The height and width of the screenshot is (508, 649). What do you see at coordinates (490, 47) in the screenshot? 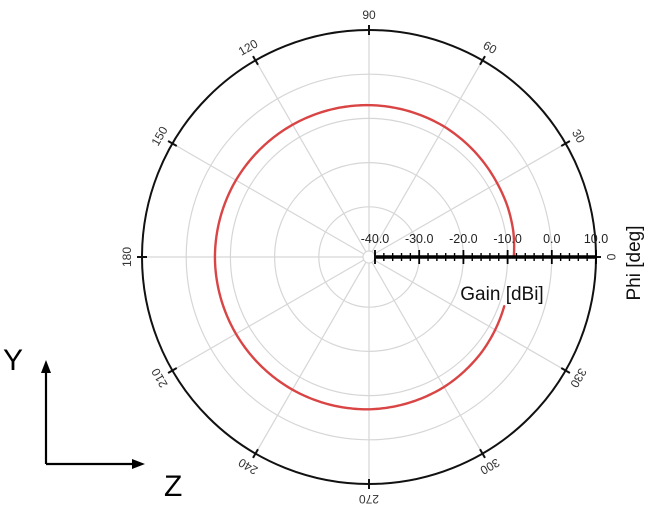
I see `angle-tick-label: 60` at bounding box center [490, 47].